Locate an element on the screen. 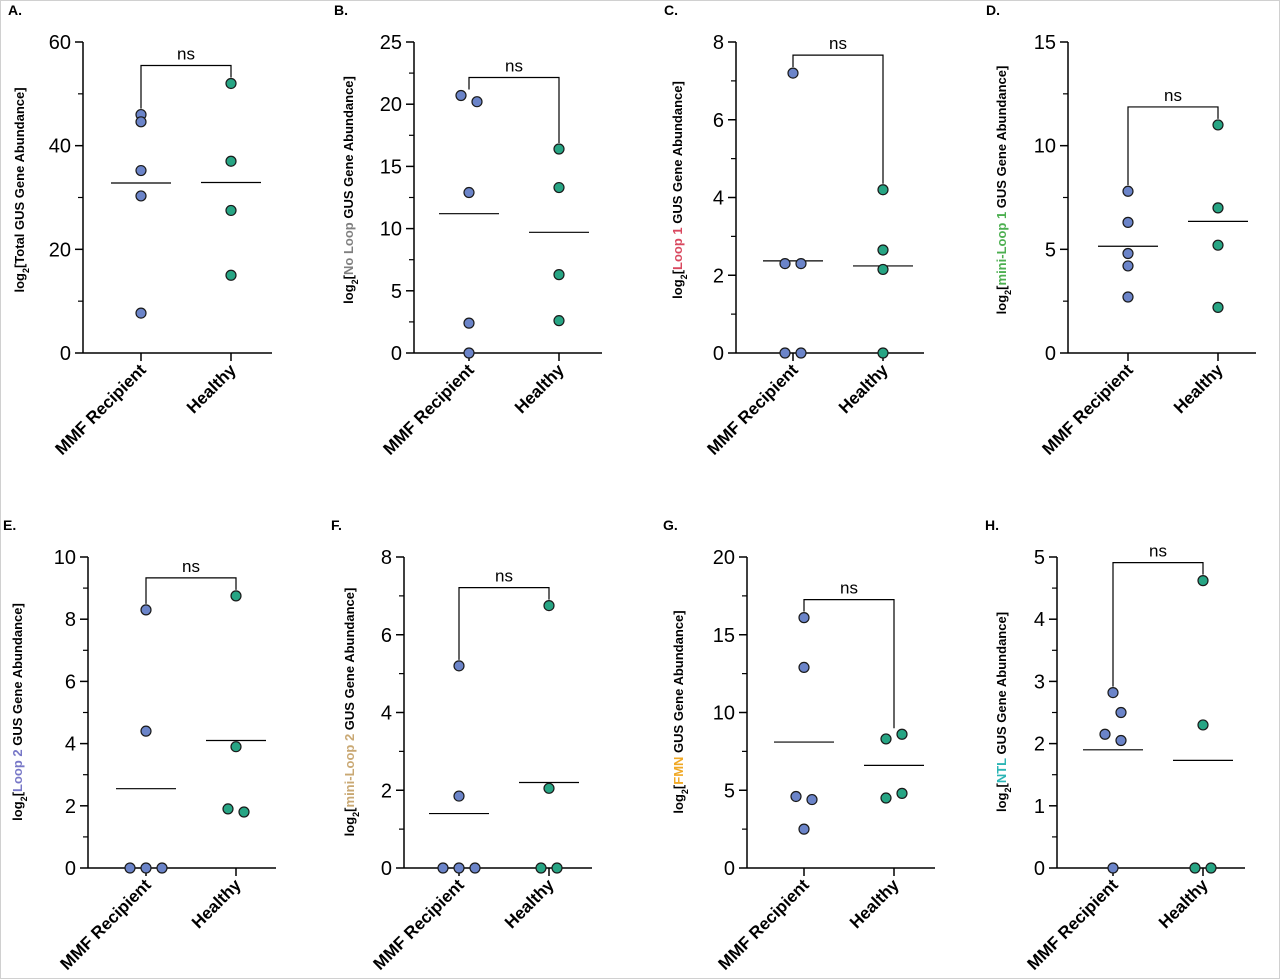  y-tick-label: 60 is located at coordinates (60, 43).